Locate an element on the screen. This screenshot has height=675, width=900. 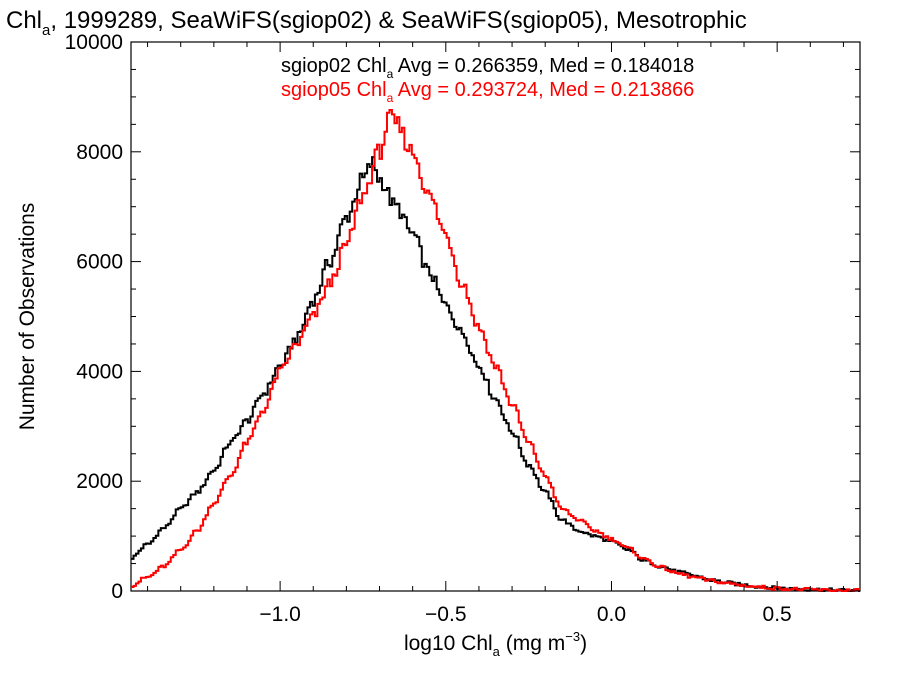
x-tick-label: −0.5 is located at coordinates (445, 614).